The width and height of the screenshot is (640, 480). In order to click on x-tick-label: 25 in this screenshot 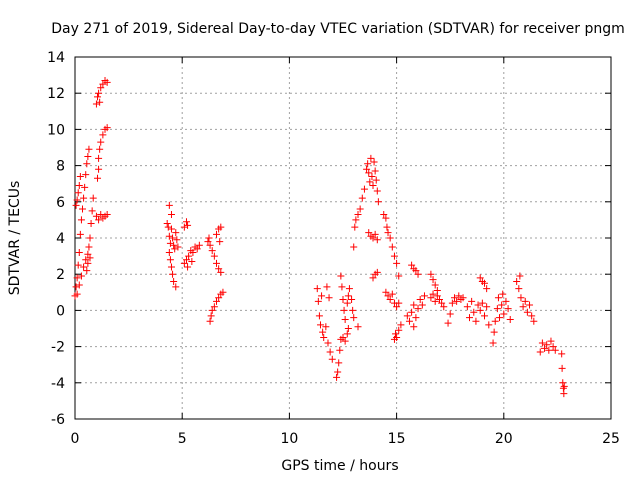, I will do `click(611, 439)`.